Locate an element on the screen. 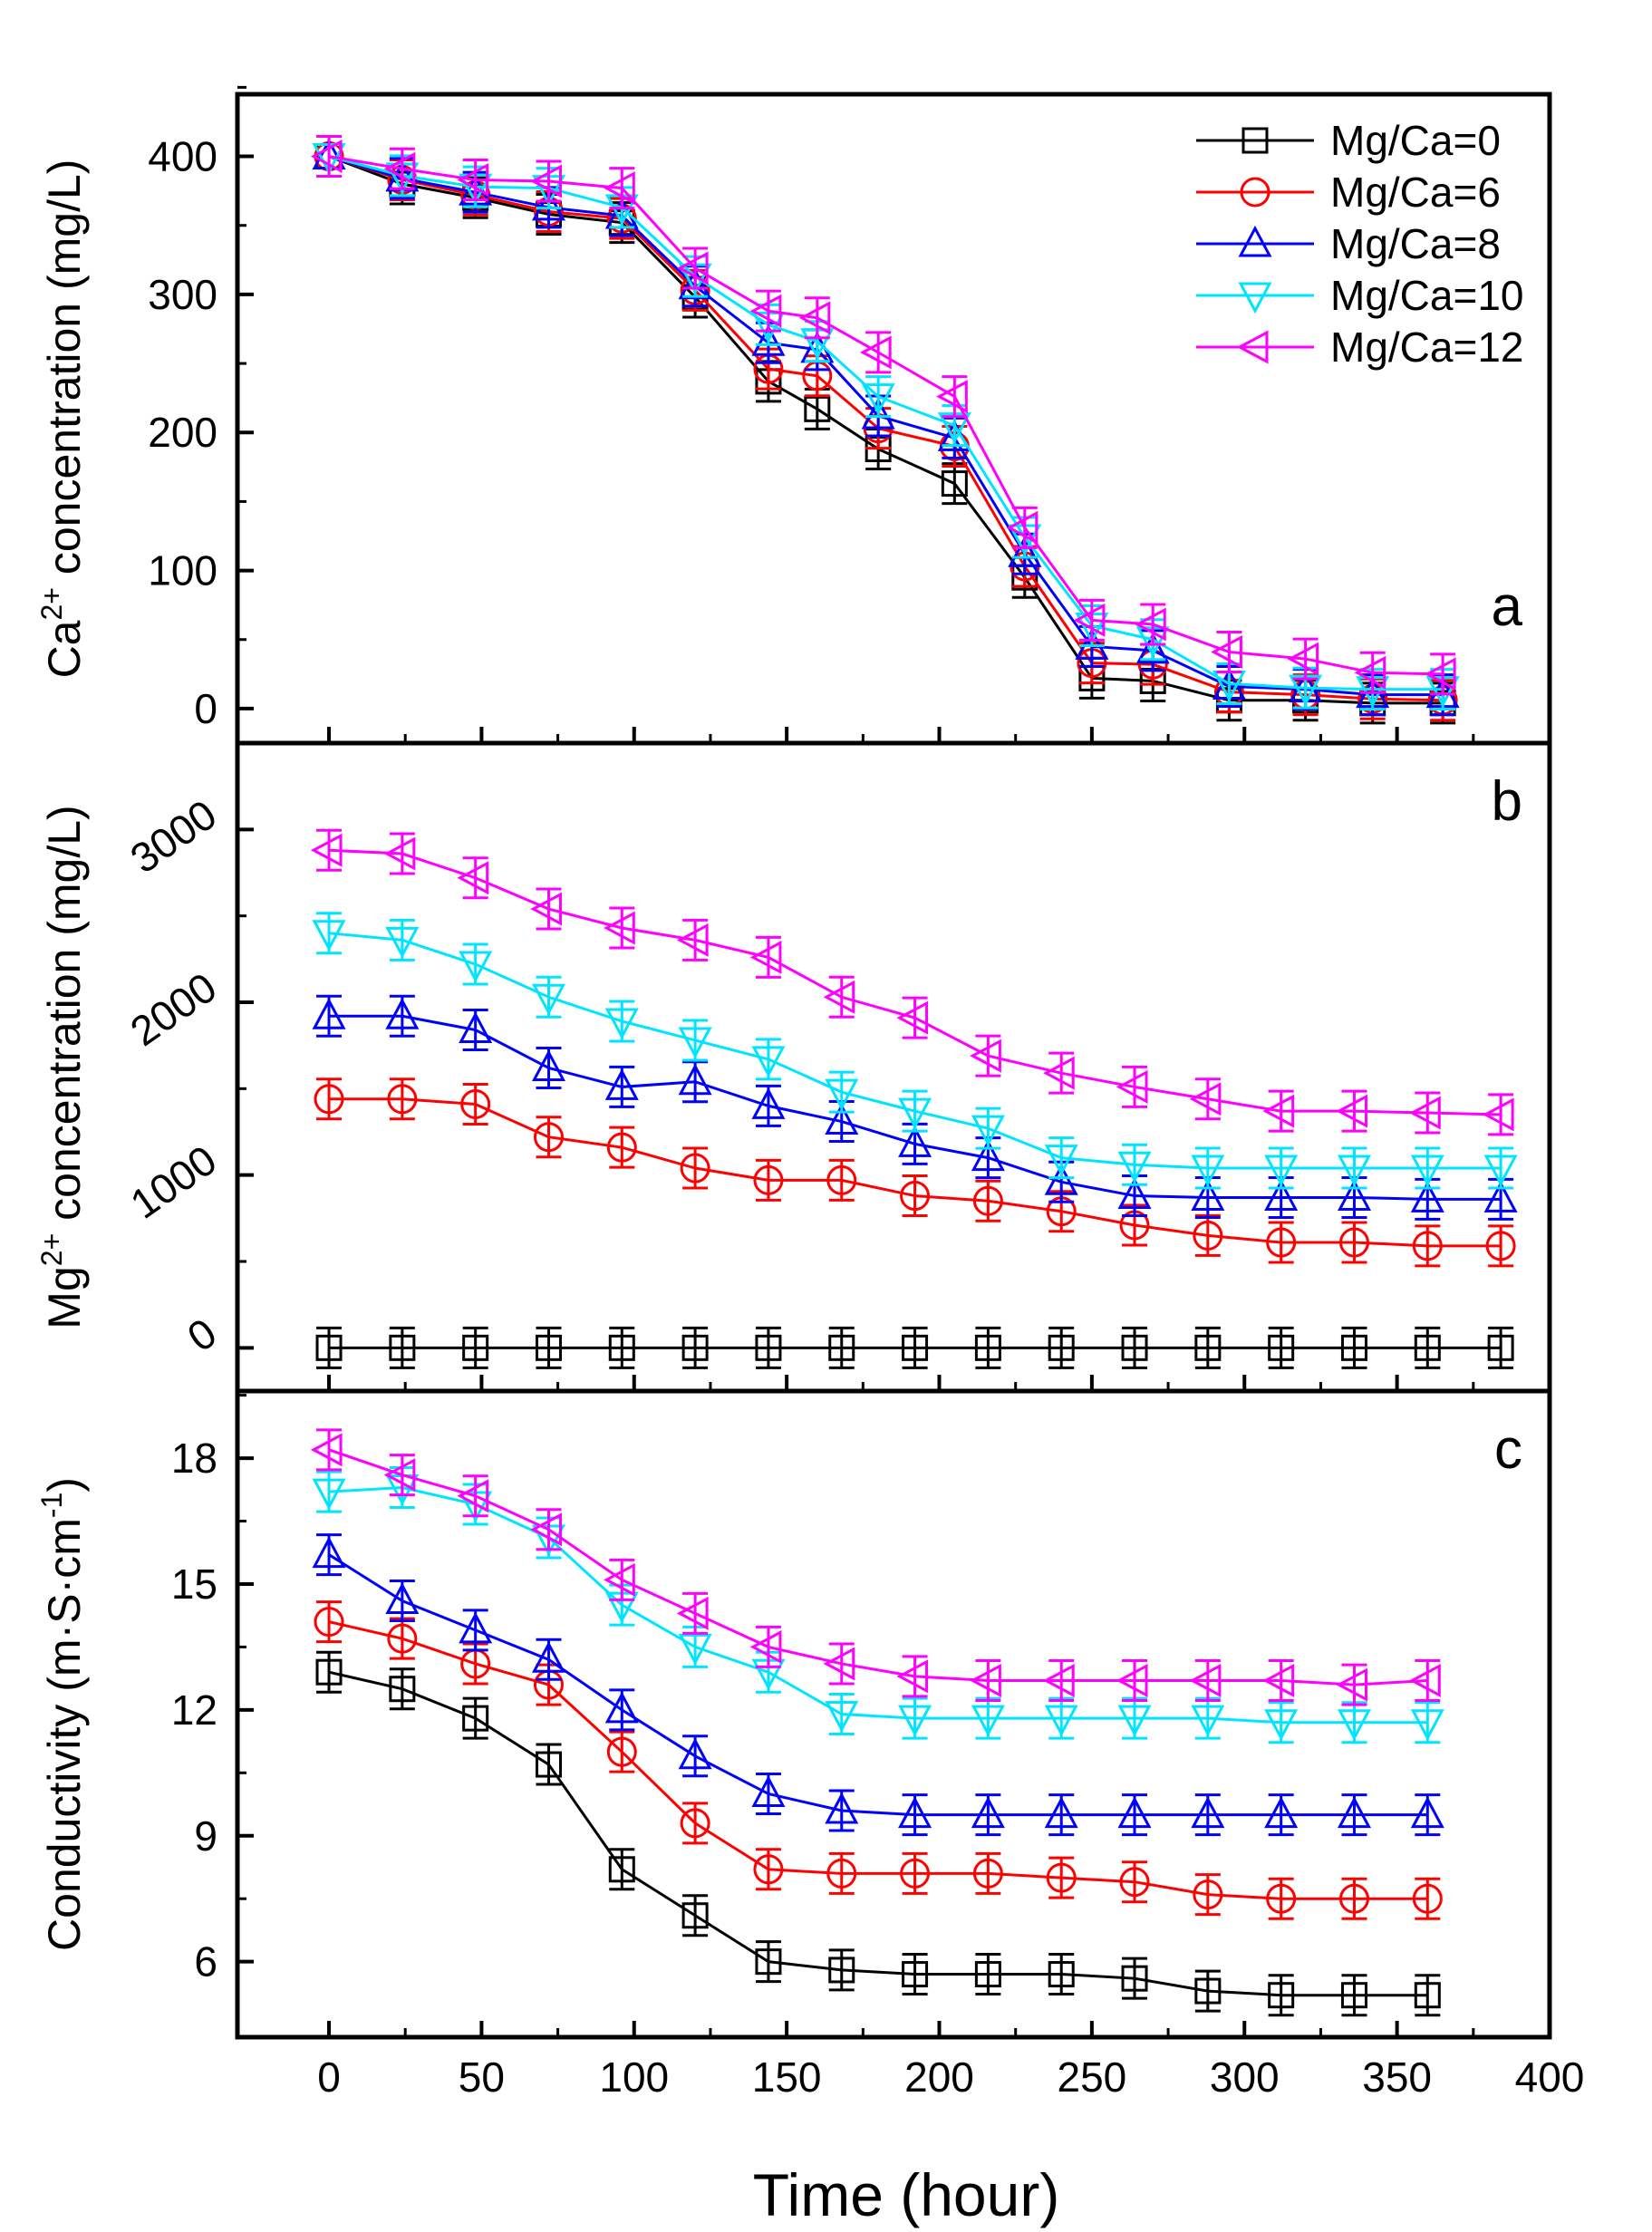  x-tick-label: 300 is located at coordinates (1245, 2077).